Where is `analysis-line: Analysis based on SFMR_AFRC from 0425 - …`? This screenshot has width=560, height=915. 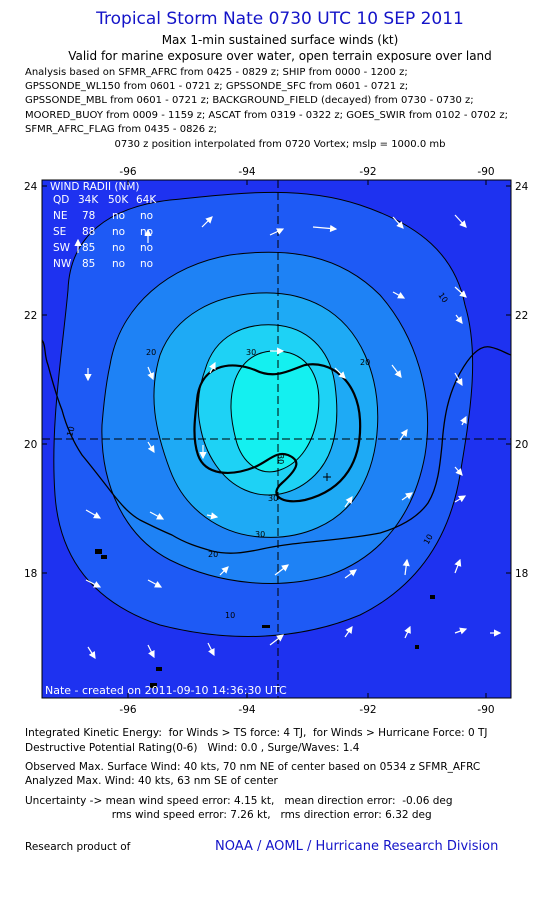
analysis-line: Analysis based on SFMR_AFRC from 0425 - … is located at coordinates (216, 72).